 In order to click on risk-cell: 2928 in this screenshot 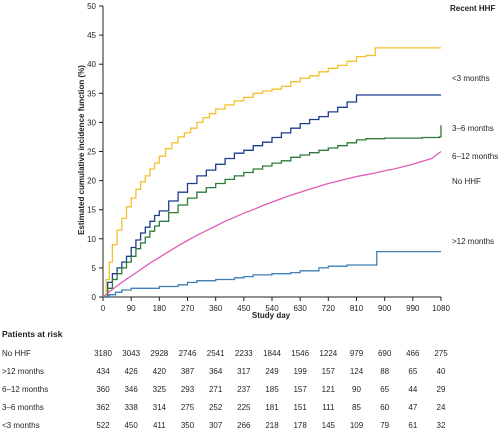, I will do `click(159, 353)`.